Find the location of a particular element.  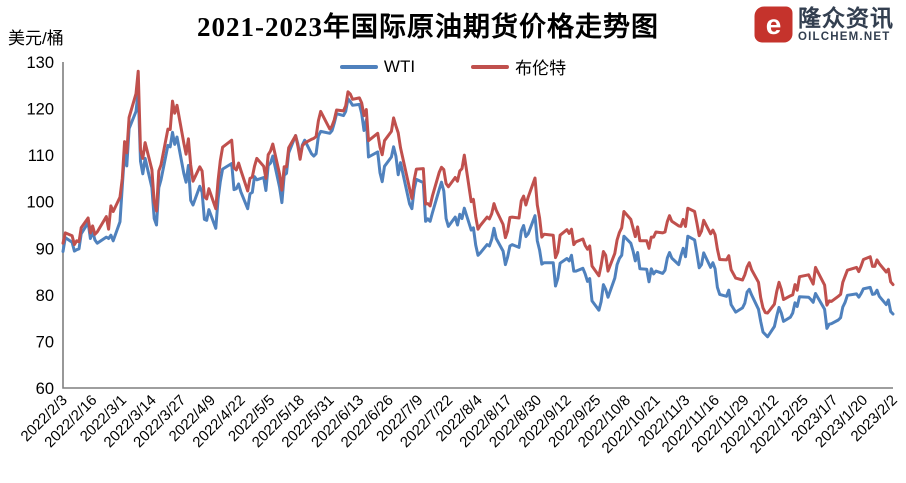

chart-title: 2021-2023年国际原油期货价格走势图 is located at coordinates (428, 27).